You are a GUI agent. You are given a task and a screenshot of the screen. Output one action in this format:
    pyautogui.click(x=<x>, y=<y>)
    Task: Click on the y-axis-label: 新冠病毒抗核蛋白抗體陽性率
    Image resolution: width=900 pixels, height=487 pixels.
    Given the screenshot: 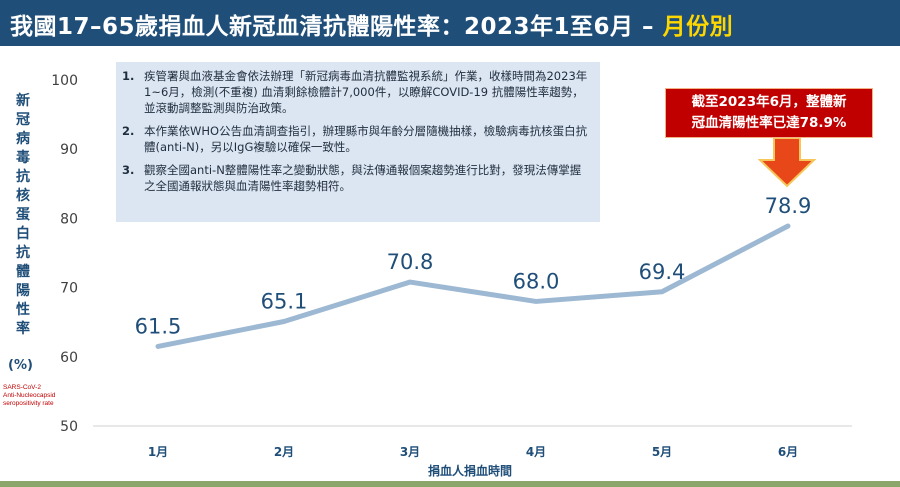 What is the action you would take?
    pyautogui.click(x=23, y=215)
    